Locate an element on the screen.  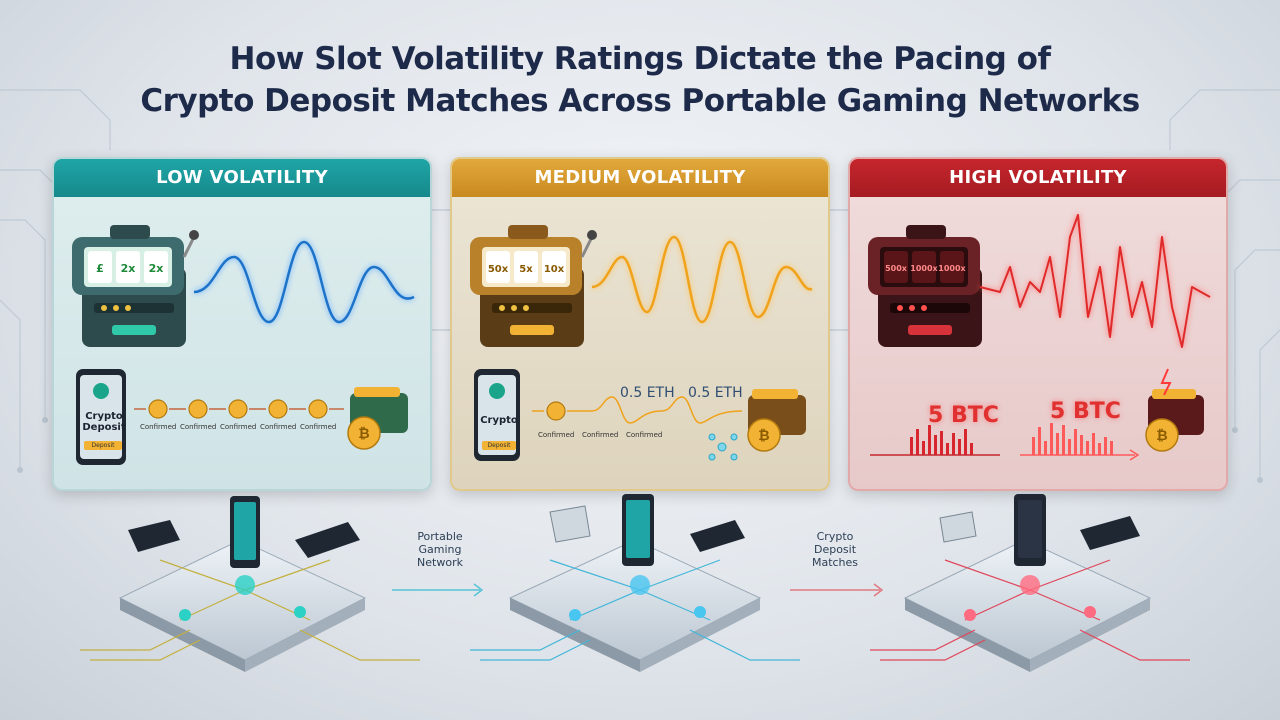
reel-3-label: 10x is located at coordinates (554, 269).